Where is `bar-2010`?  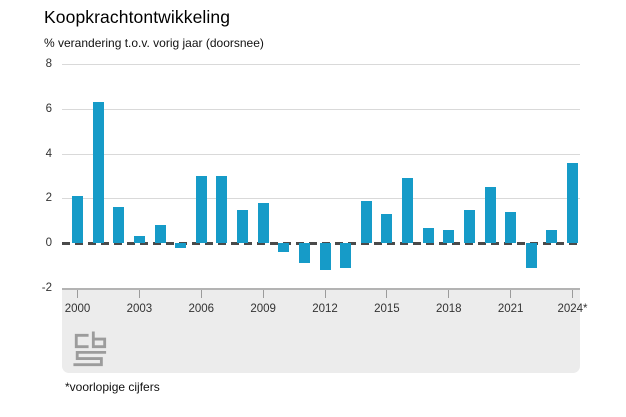 bar-2010 is located at coordinates (284, 248).